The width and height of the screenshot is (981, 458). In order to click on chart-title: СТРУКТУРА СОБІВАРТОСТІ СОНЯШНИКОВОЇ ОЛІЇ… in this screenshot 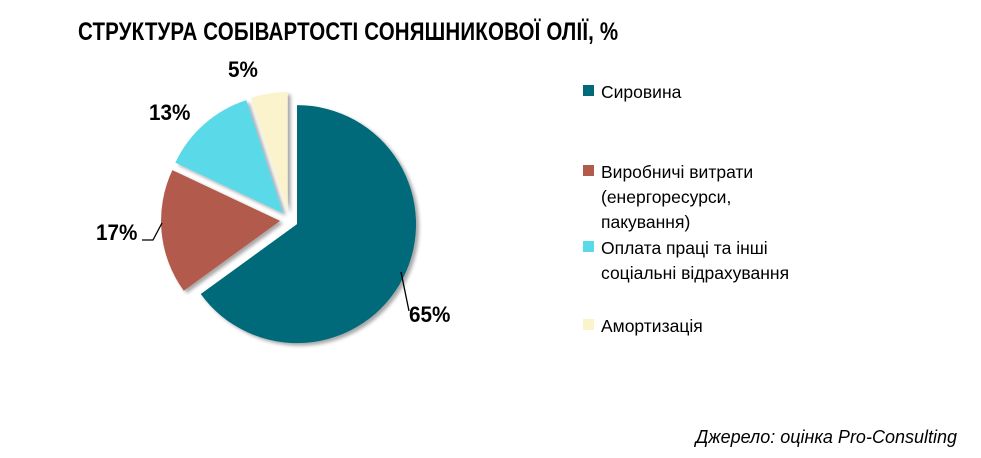, I will do `click(348, 32)`.